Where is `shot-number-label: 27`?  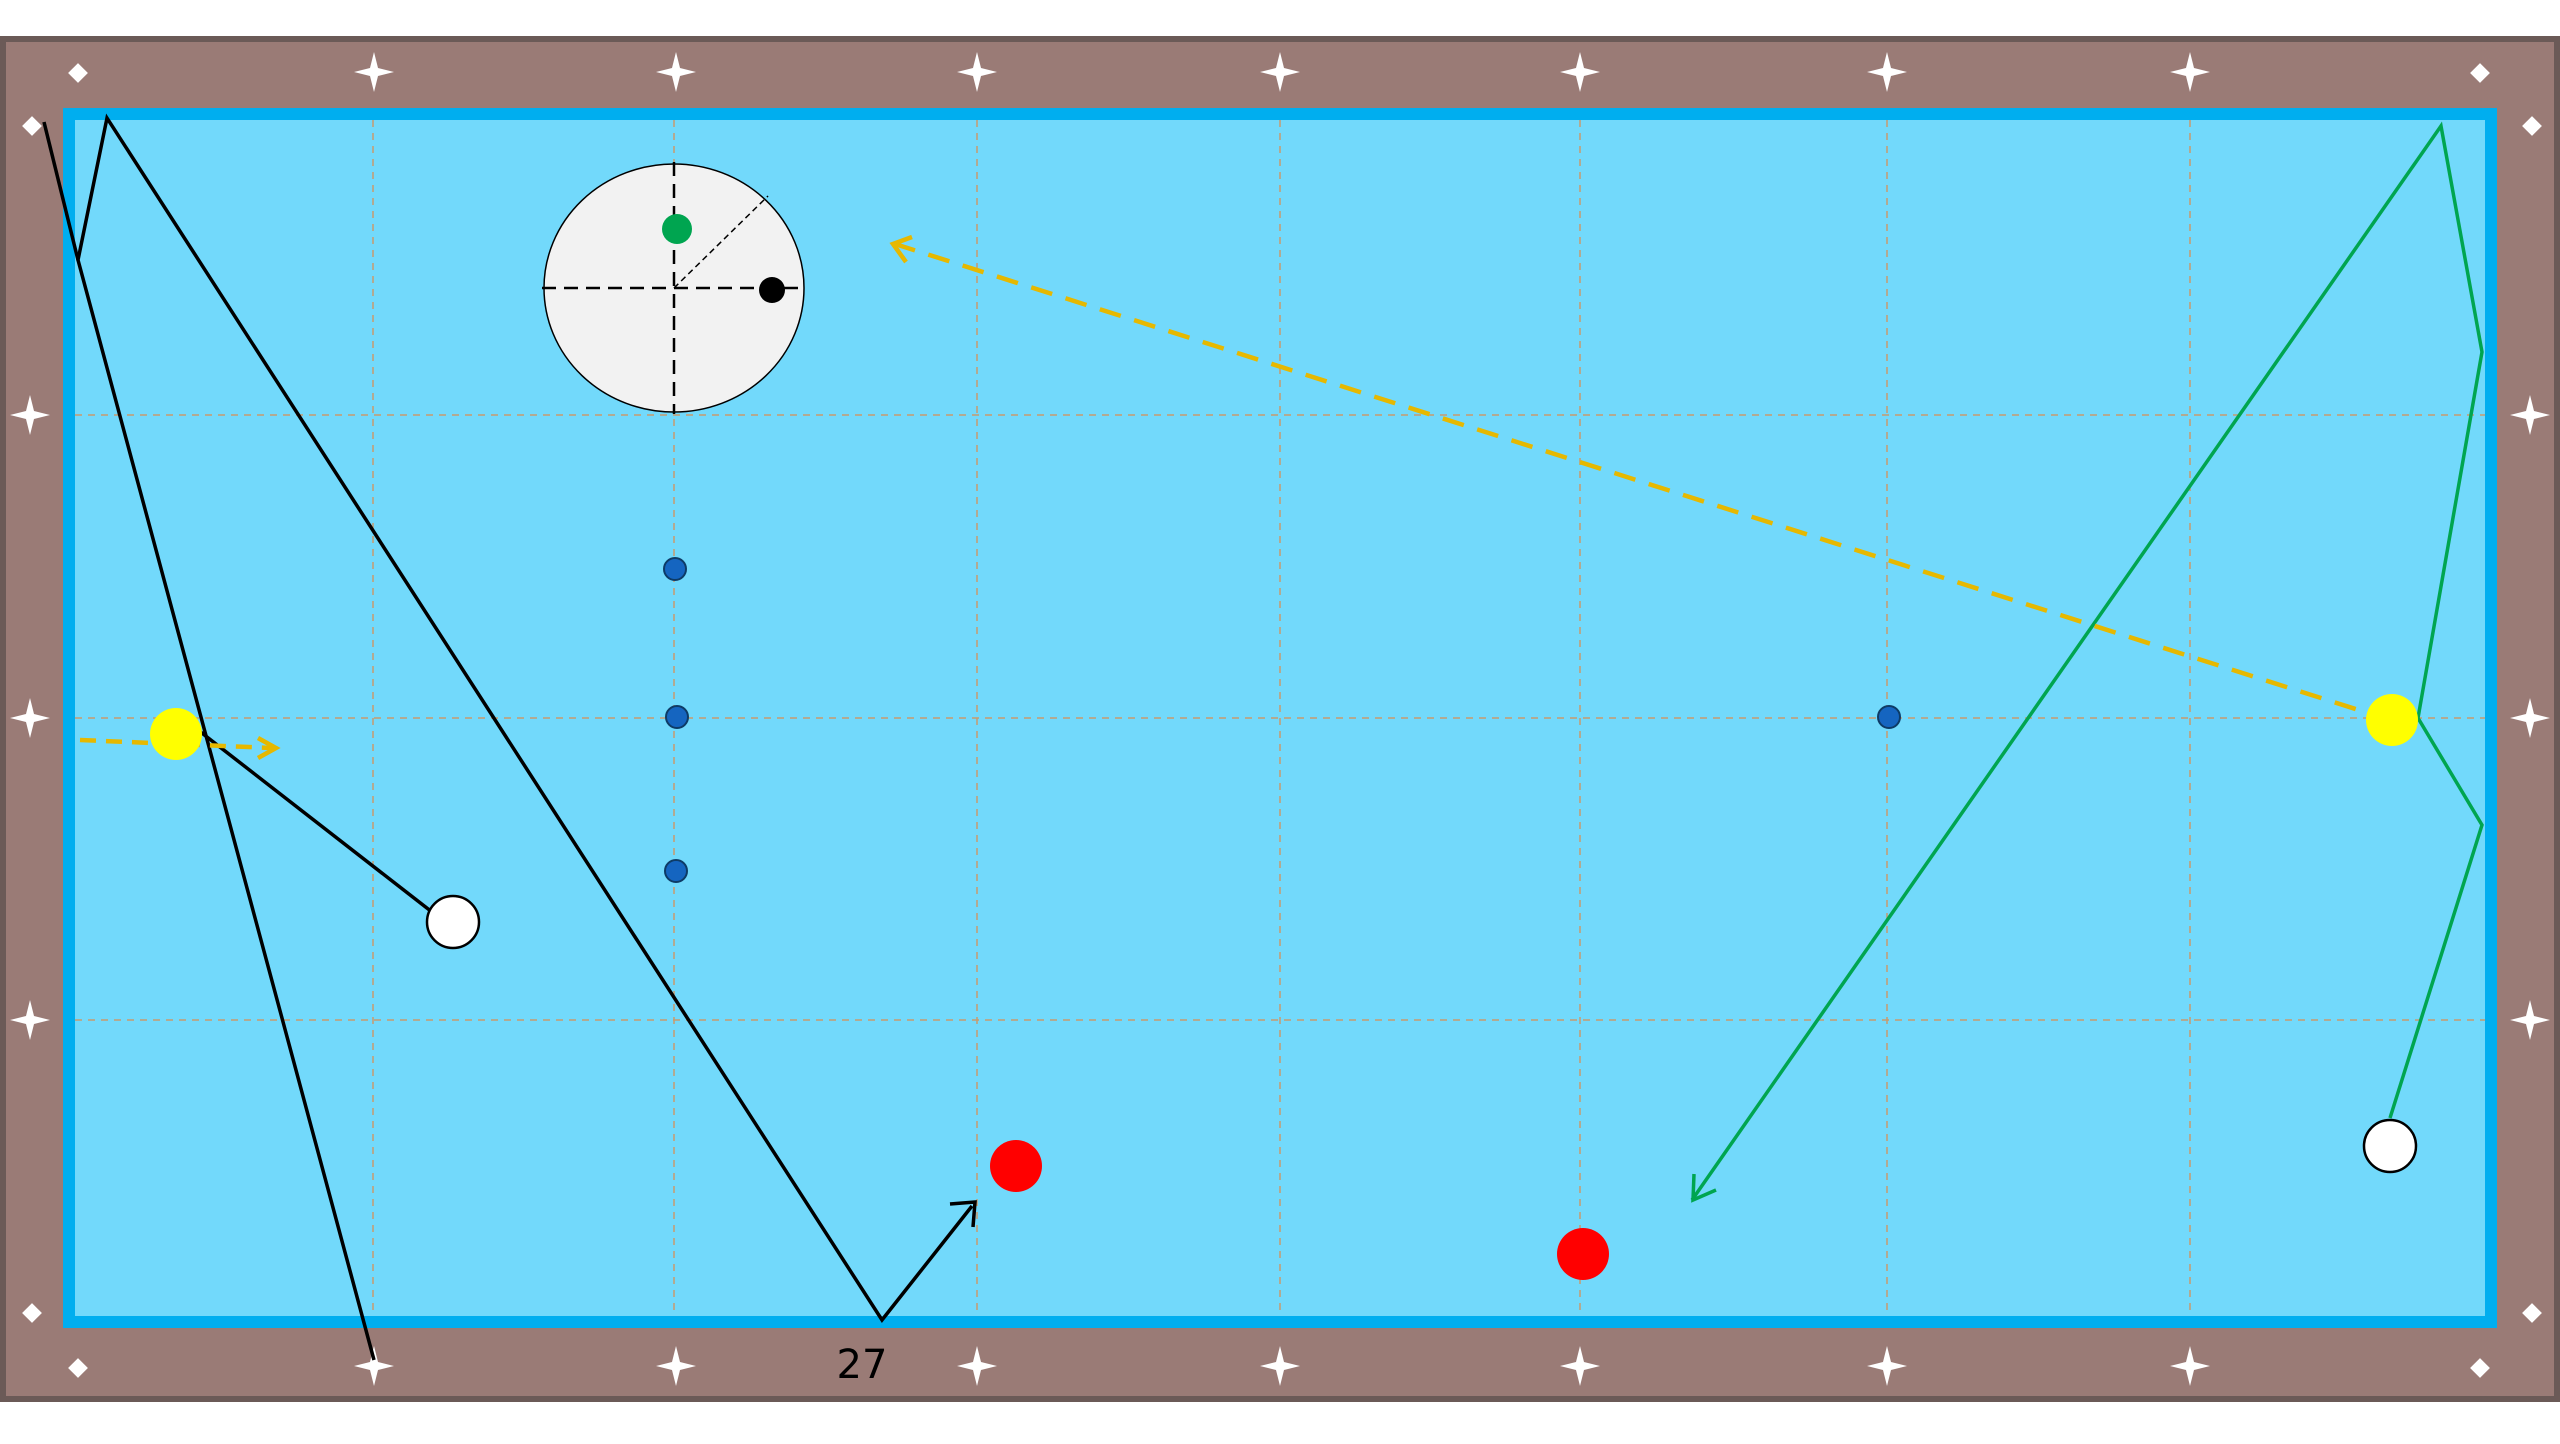
shot-number-label: 27 is located at coordinates (862, 1365).